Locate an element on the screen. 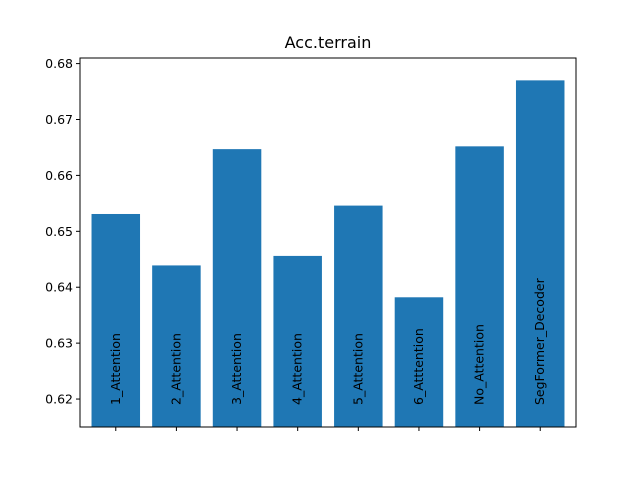 Image resolution: width=640 pixels, height=480 pixels. bar-label: 3_Attention is located at coordinates (236, 369).